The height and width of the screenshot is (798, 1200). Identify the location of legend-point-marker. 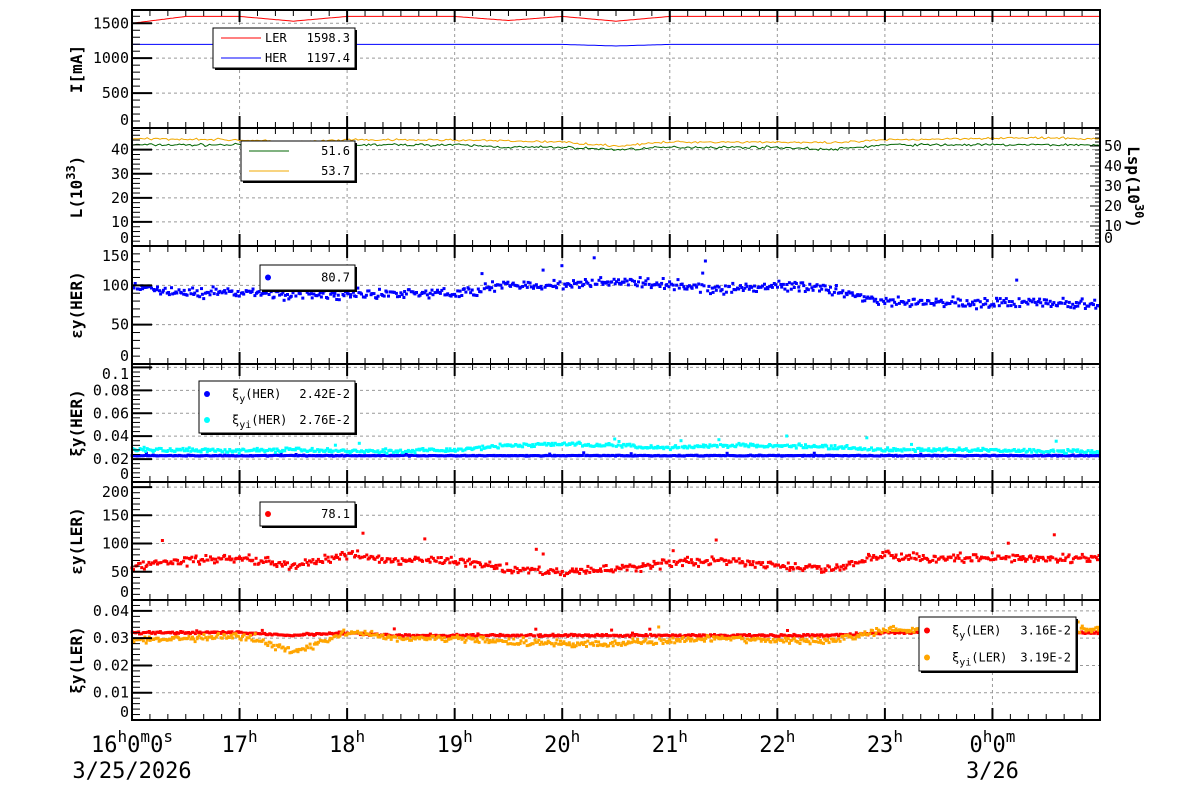
(927, 657).